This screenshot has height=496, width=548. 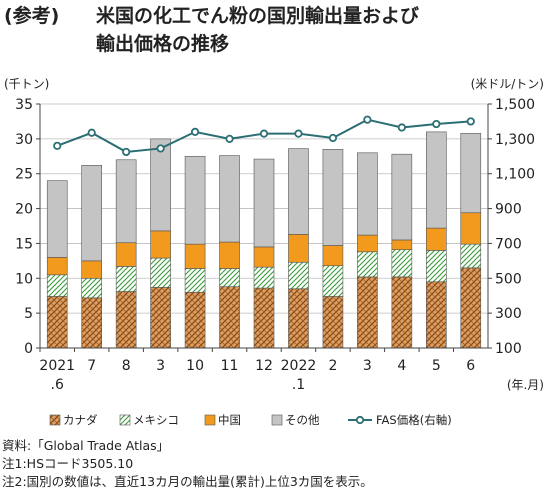 I want to click on y-left-tick-label: 5, so click(x=28, y=314).